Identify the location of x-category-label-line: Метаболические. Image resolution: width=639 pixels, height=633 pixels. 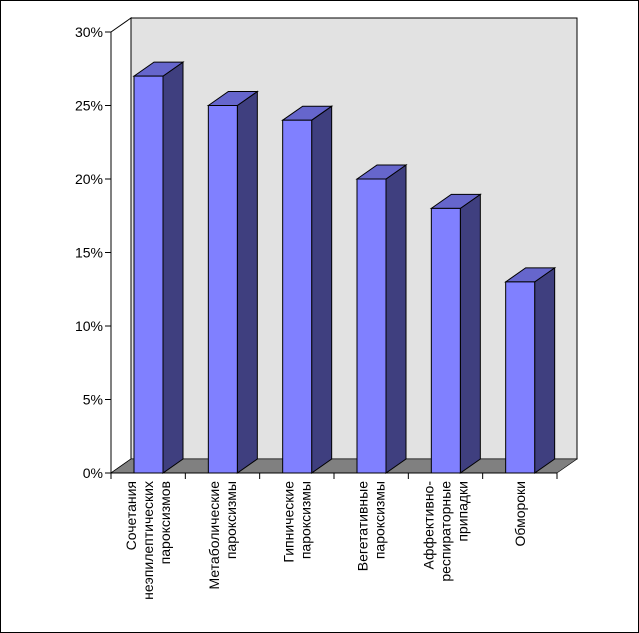
(214, 535).